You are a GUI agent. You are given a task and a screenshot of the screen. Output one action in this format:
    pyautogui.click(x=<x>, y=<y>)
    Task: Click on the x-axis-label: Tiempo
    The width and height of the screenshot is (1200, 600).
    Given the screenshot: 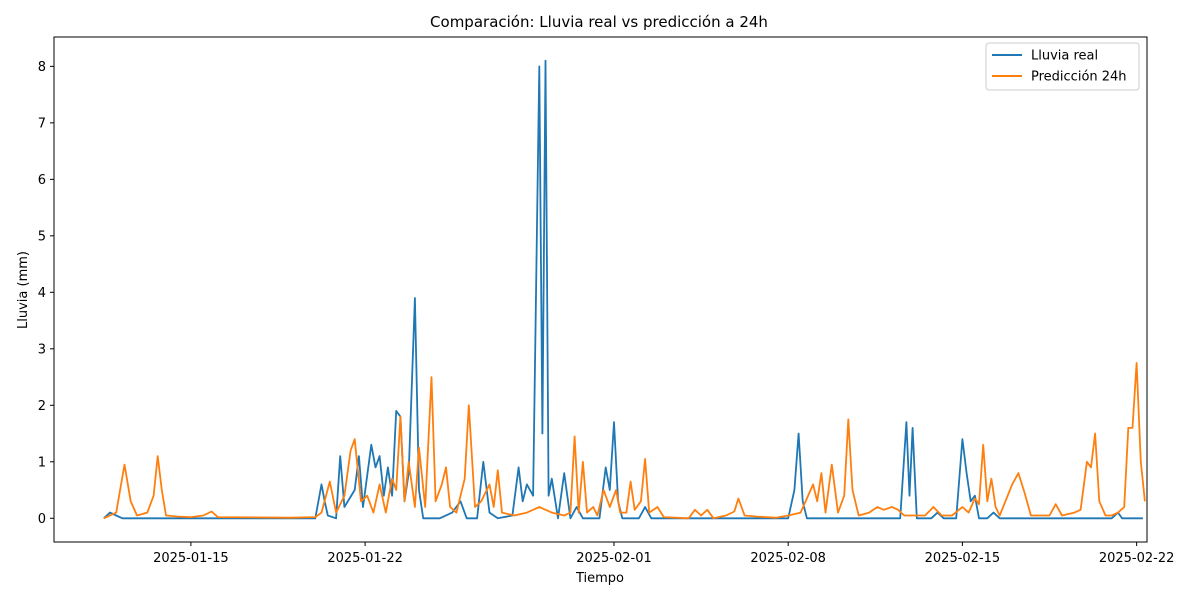 What is the action you would take?
    pyautogui.click(x=599, y=578)
    